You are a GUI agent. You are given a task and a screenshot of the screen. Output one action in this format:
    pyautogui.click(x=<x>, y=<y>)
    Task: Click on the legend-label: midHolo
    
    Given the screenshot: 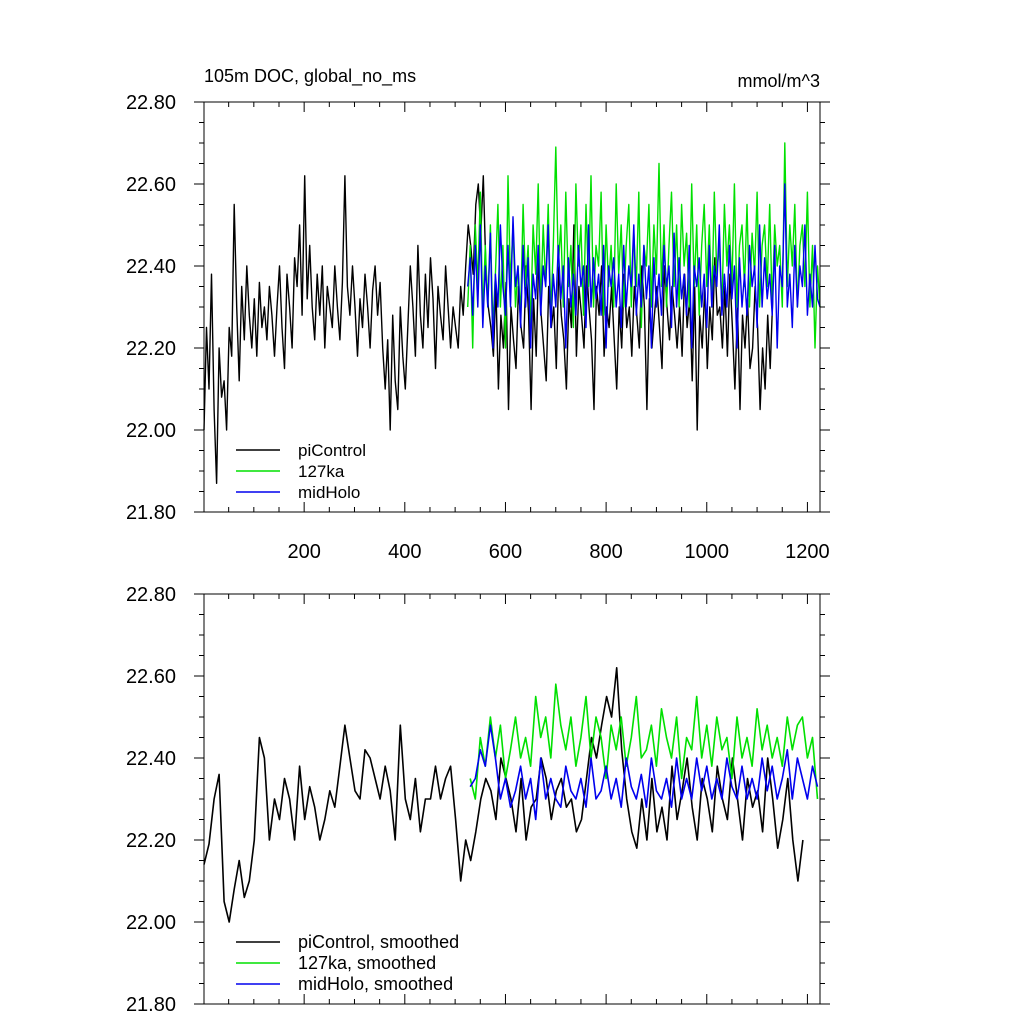 What is the action you would take?
    pyautogui.click(x=329, y=492)
    